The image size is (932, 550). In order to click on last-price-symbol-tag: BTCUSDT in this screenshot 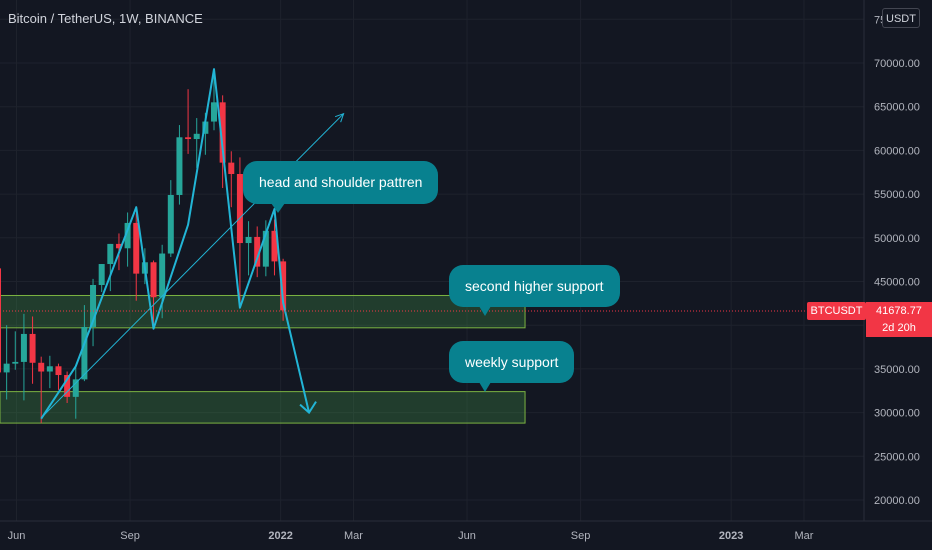, I will do `click(836, 311)`.